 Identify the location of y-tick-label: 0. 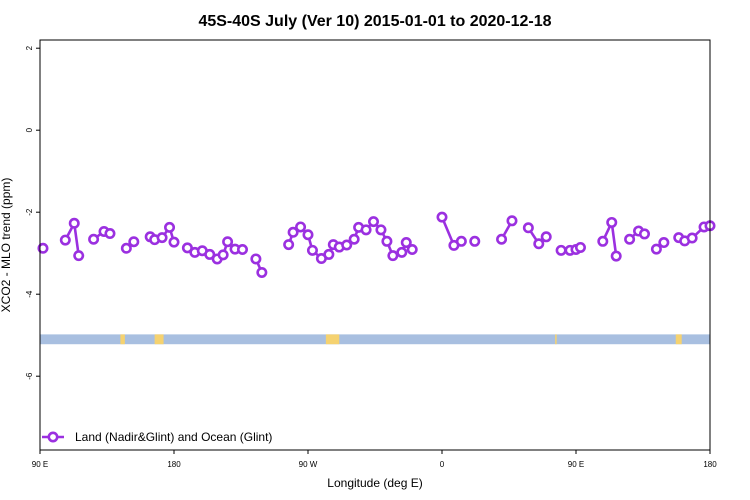
(29, 129).